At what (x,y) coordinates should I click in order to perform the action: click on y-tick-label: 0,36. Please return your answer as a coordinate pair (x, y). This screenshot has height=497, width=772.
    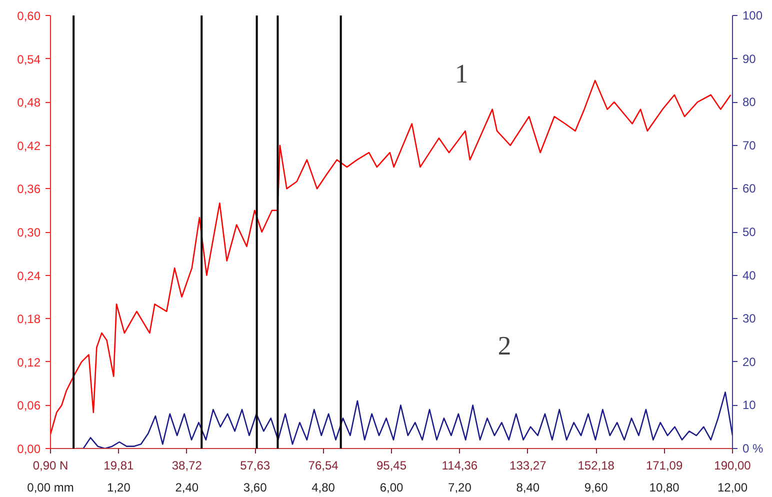
    Looking at the image, I should click on (29, 189).